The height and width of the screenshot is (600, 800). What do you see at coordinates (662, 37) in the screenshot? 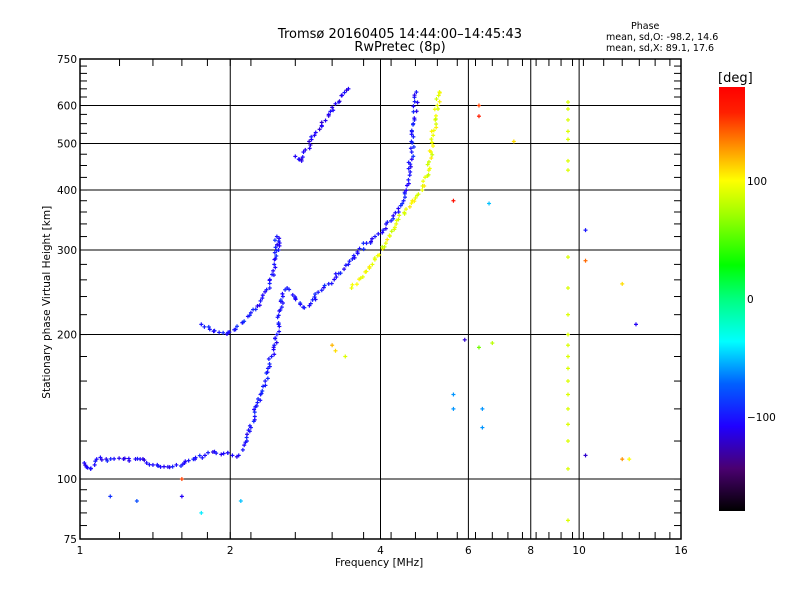
I see `phase-o-mode: mean, sd,O: -98.2, 14.6` at bounding box center [662, 37].